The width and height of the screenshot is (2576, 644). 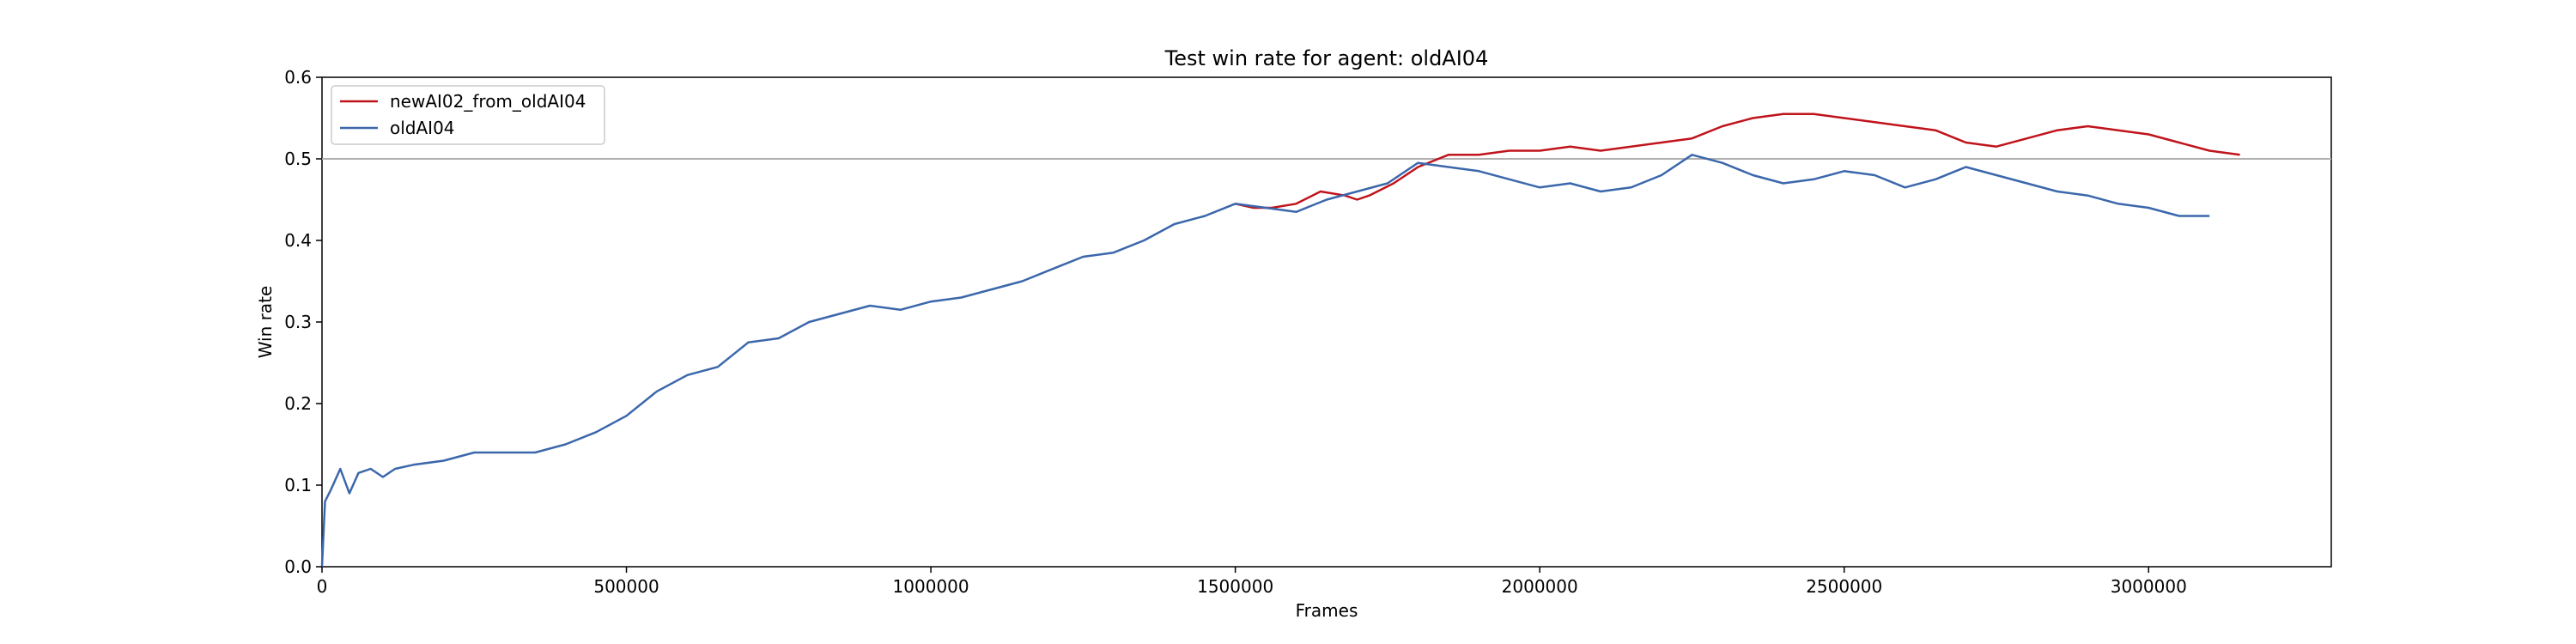 I want to click on legend-label-newAI02_from_oldAI04: newAI02_from_oldAI04, so click(x=488, y=101).